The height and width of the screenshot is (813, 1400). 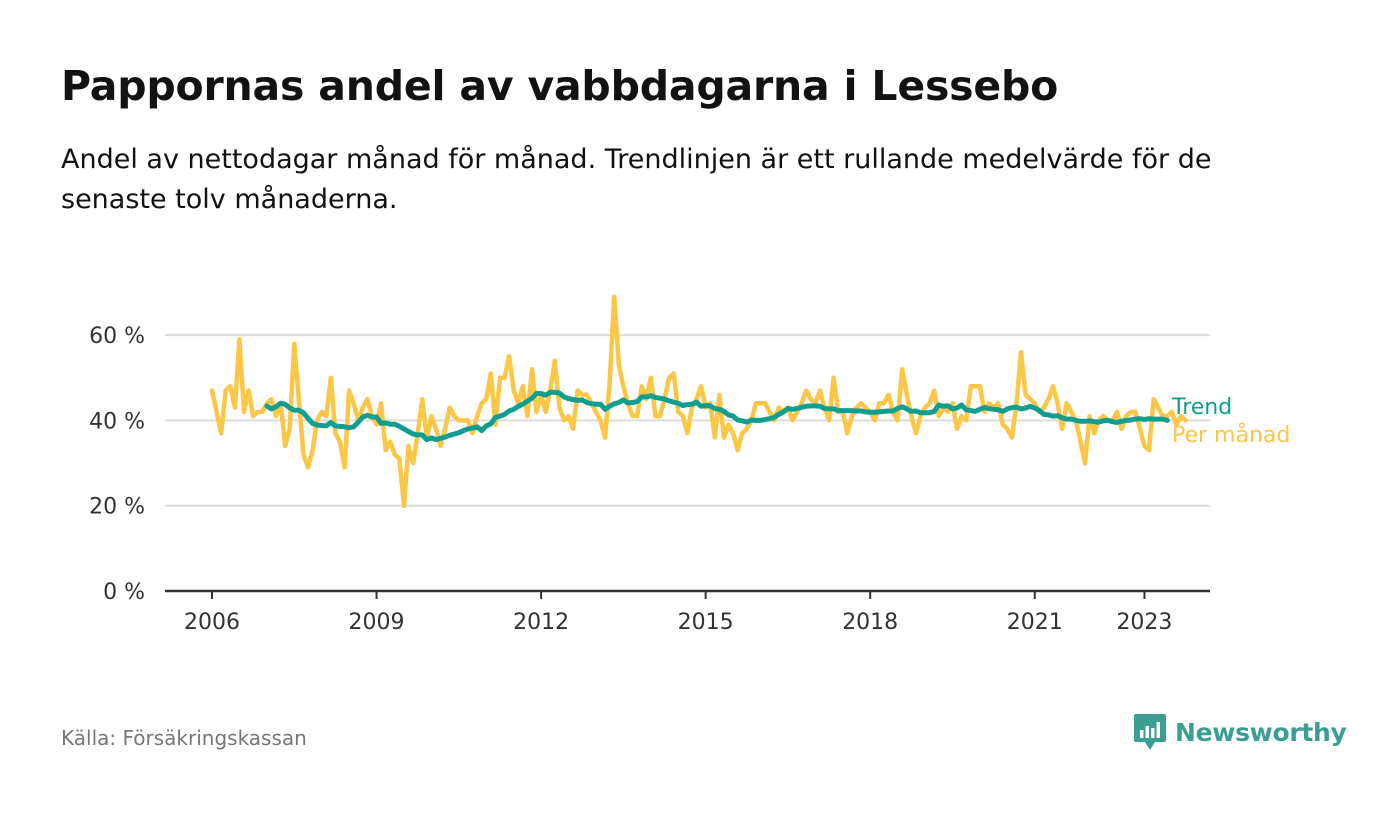 What do you see at coordinates (117, 421) in the screenshot?
I see `y-tick-label: 40 %` at bounding box center [117, 421].